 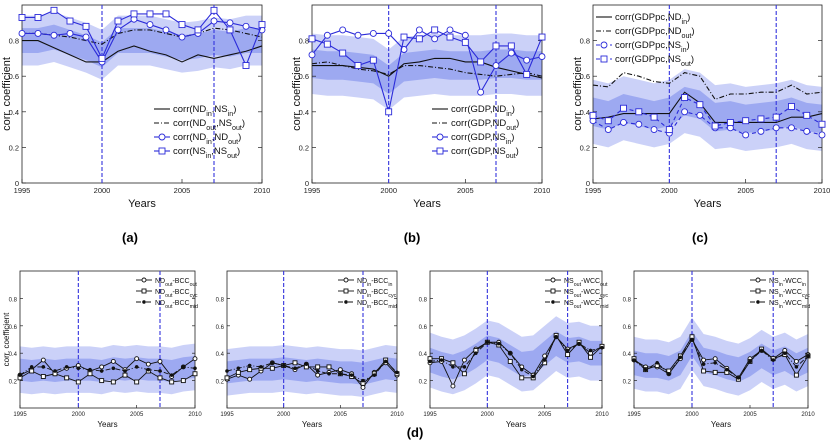 What do you see at coordinates (586, 305) in the screenshot?
I see `legend-label: NSout-WCCmid` at bounding box center [586, 305].